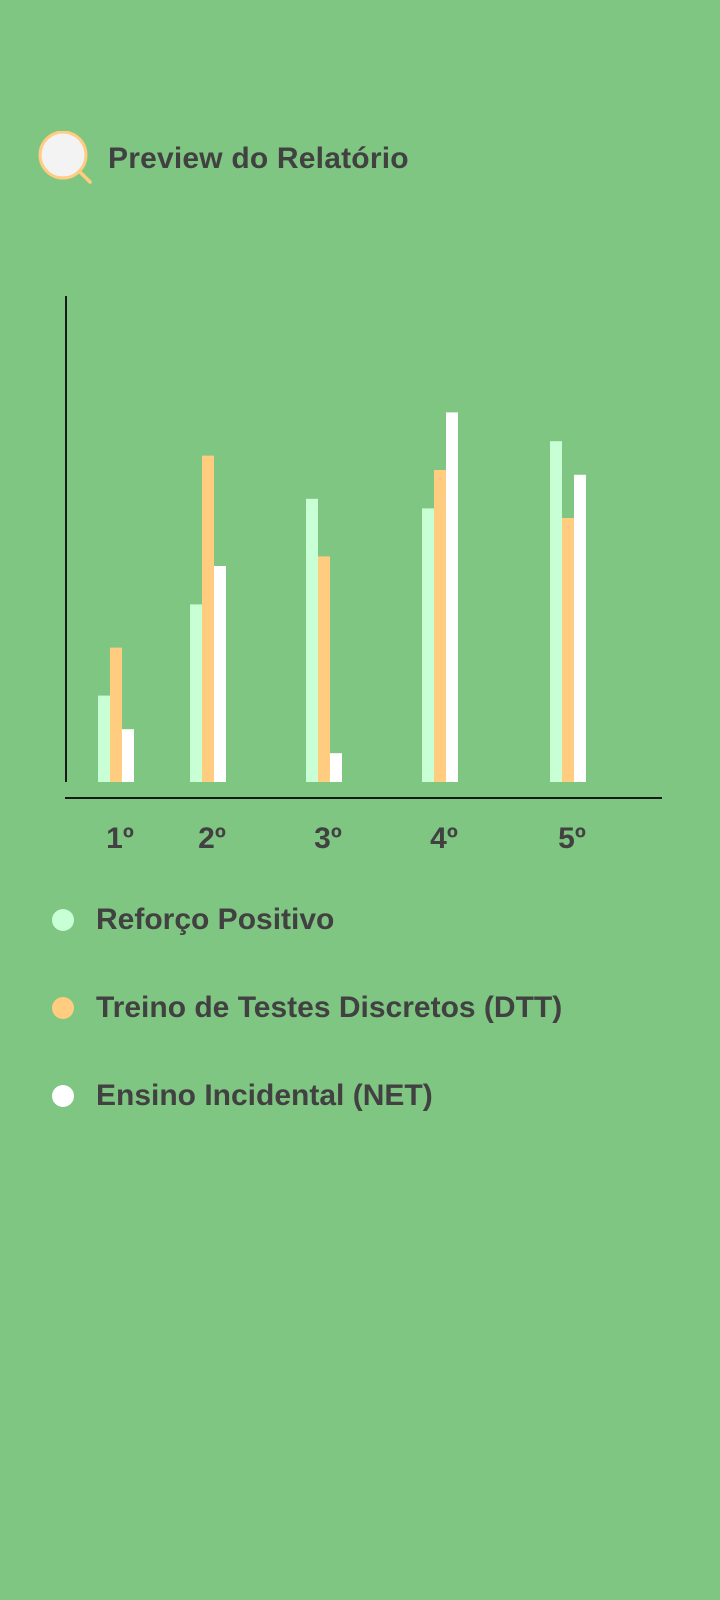  Describe the element at coordinates (63, 1008) in the screenshot. I see `legend-dot-dtt` at that location.